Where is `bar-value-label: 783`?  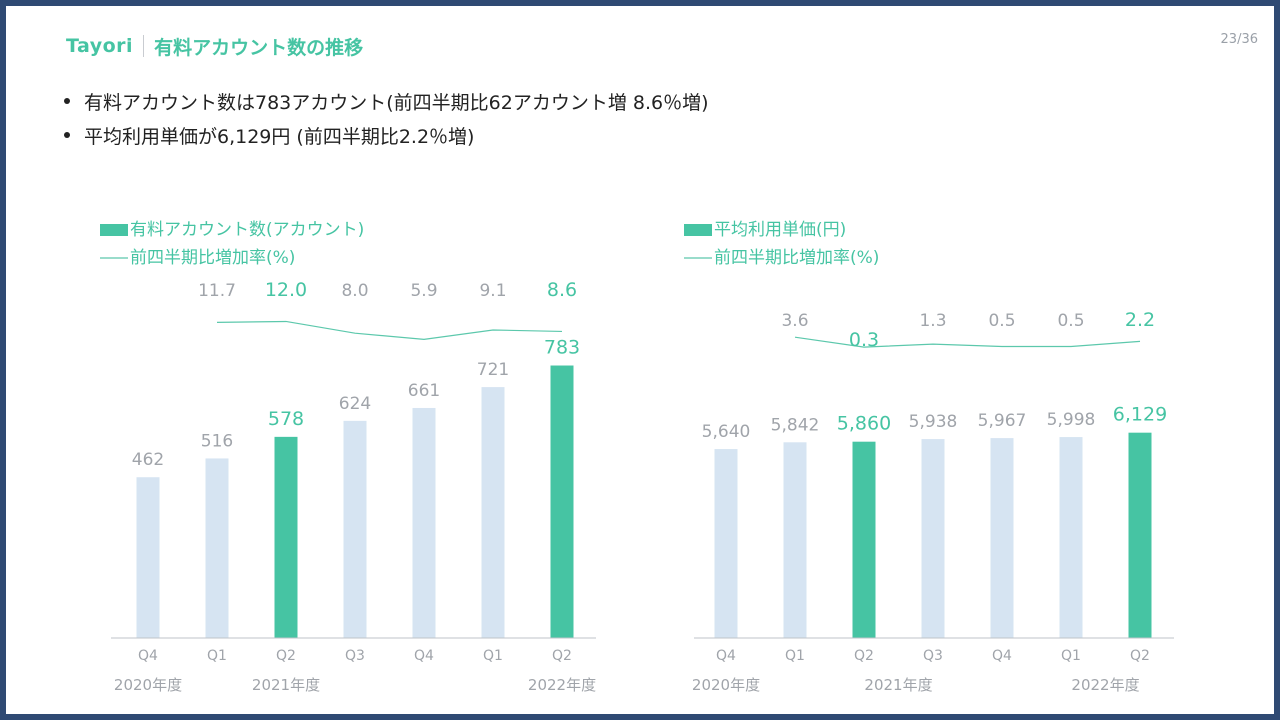
bar-value-label: 783 is located at coordinates (562, 348).